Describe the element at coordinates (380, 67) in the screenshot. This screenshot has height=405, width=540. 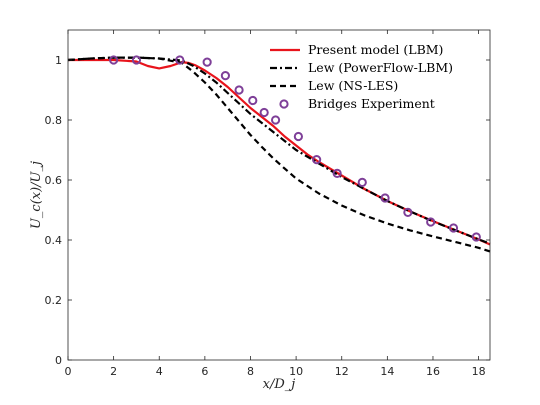
I see `legend-label: Lew (PowerFlow-LBM)` at that location.